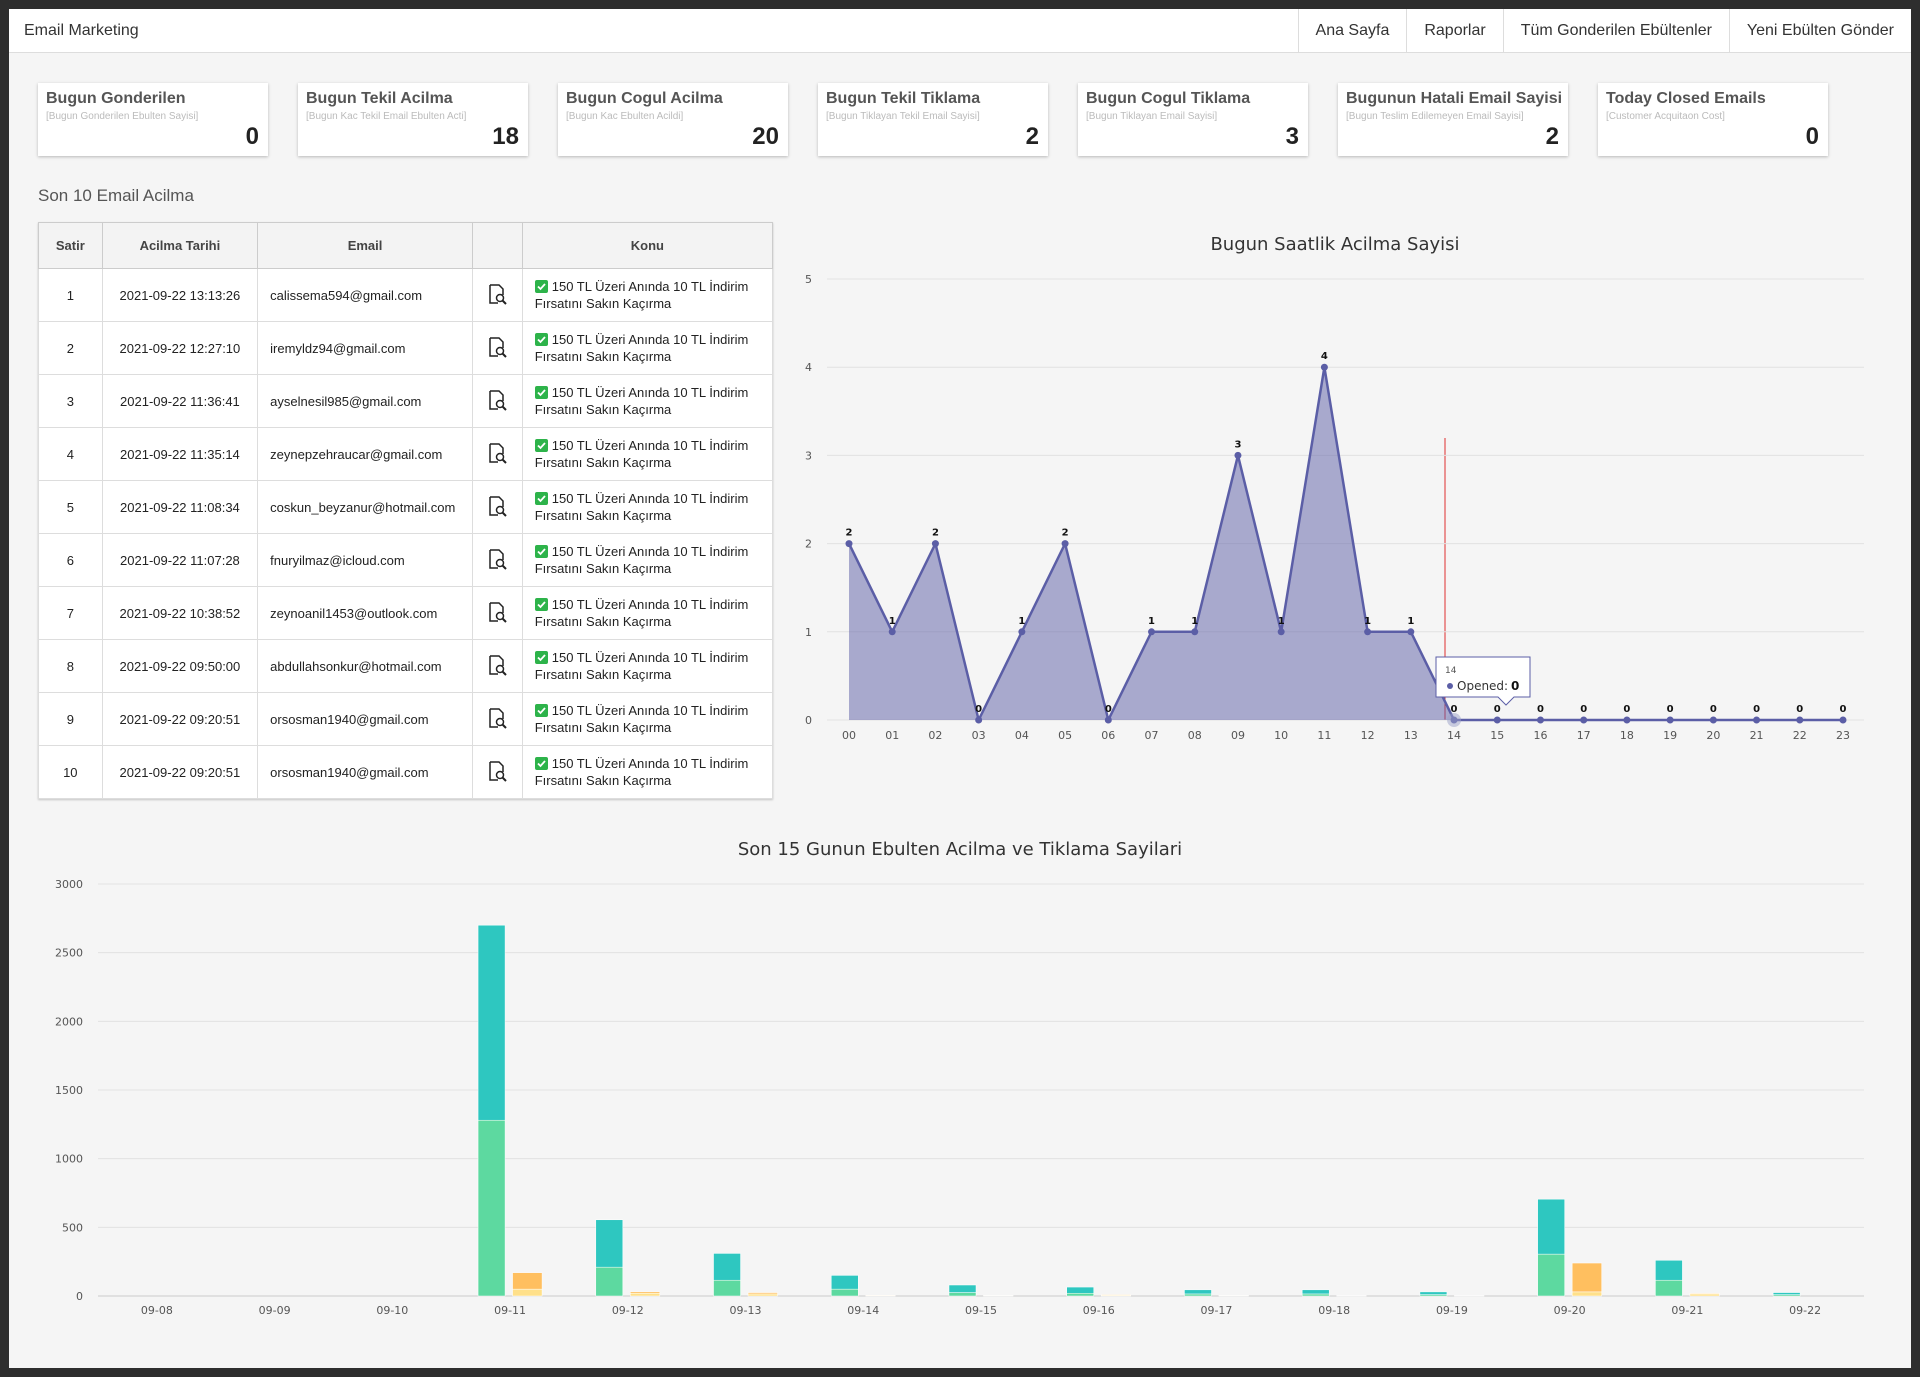 The height and width of the screenshot is (1377, 1920). I want to click on email: fnuryilmaz@icloud.com, so click(365, 560).